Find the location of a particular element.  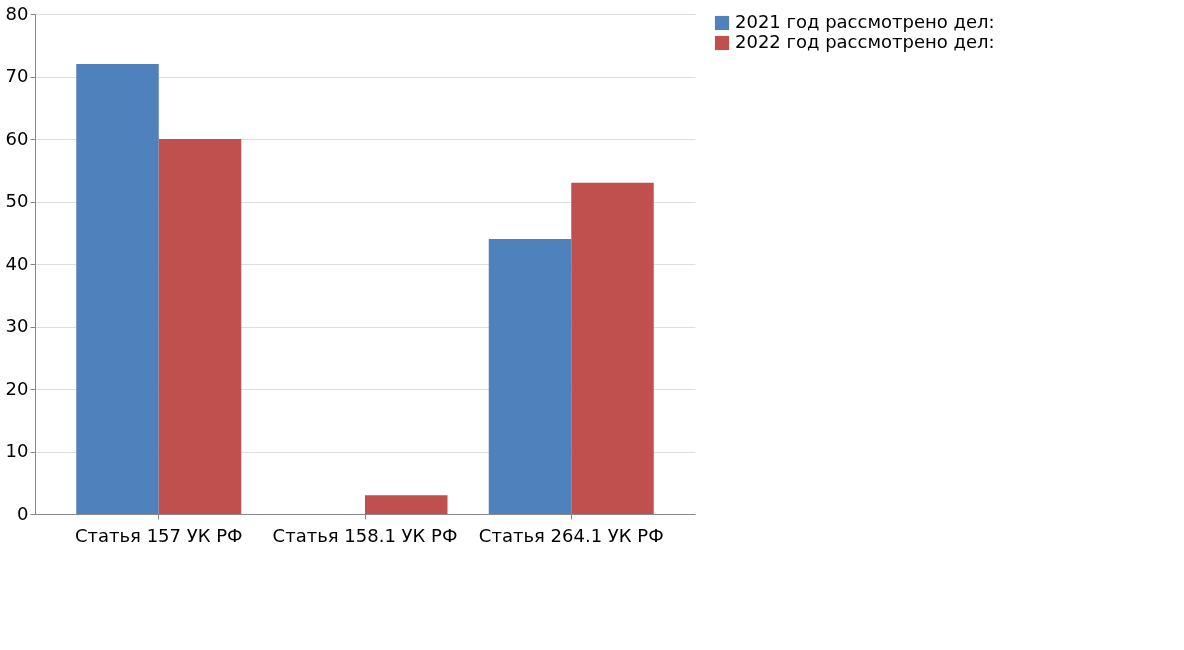

y-tick-label: 60 is located at coordinates (17, 138).